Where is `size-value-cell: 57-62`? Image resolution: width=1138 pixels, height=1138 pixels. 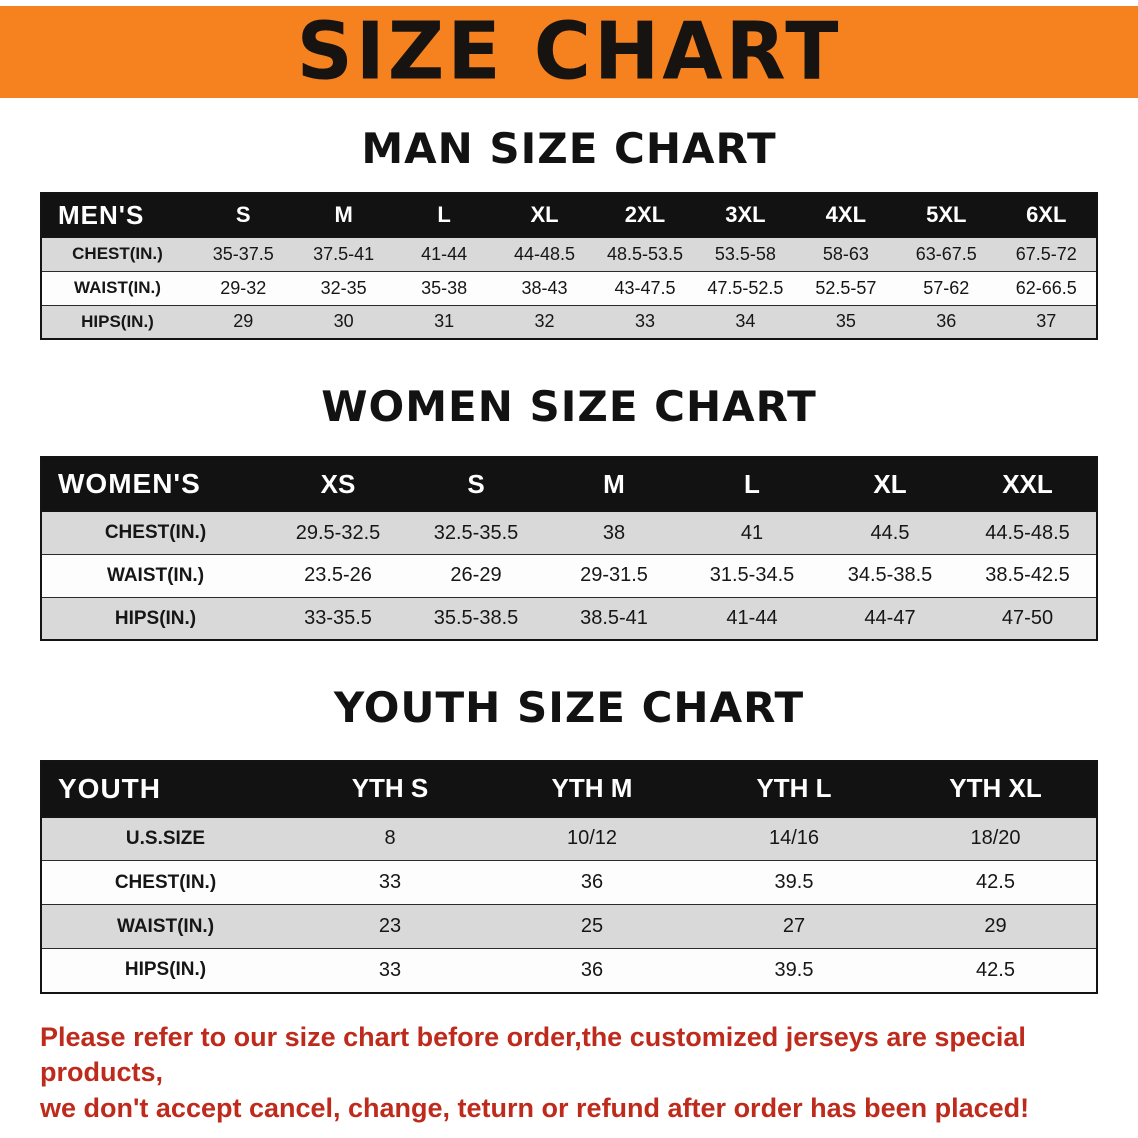 size-value-cell: 57-62 is located at coordinates (946, 287).